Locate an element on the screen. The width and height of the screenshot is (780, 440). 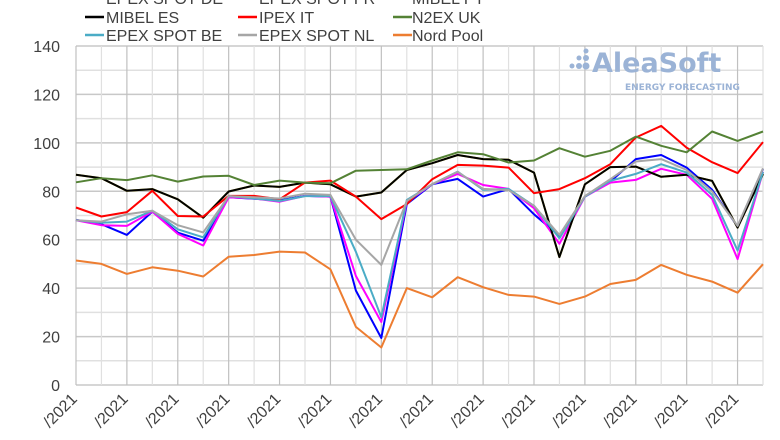
legend-label: MIBEL PT is located at coordinates (448, 4).